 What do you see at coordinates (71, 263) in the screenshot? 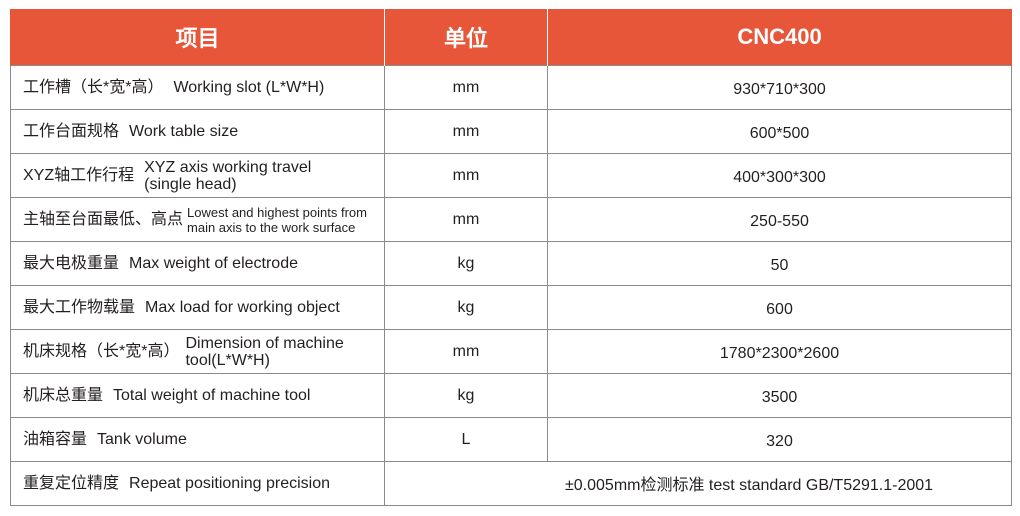
I see `label-cn: 最大电极重量` at bounding box center [71, 263].